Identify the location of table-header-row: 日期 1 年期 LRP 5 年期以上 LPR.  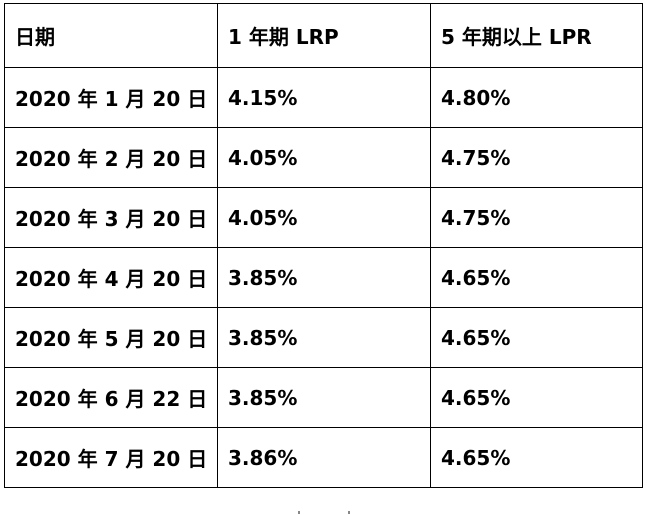
(323, 35).